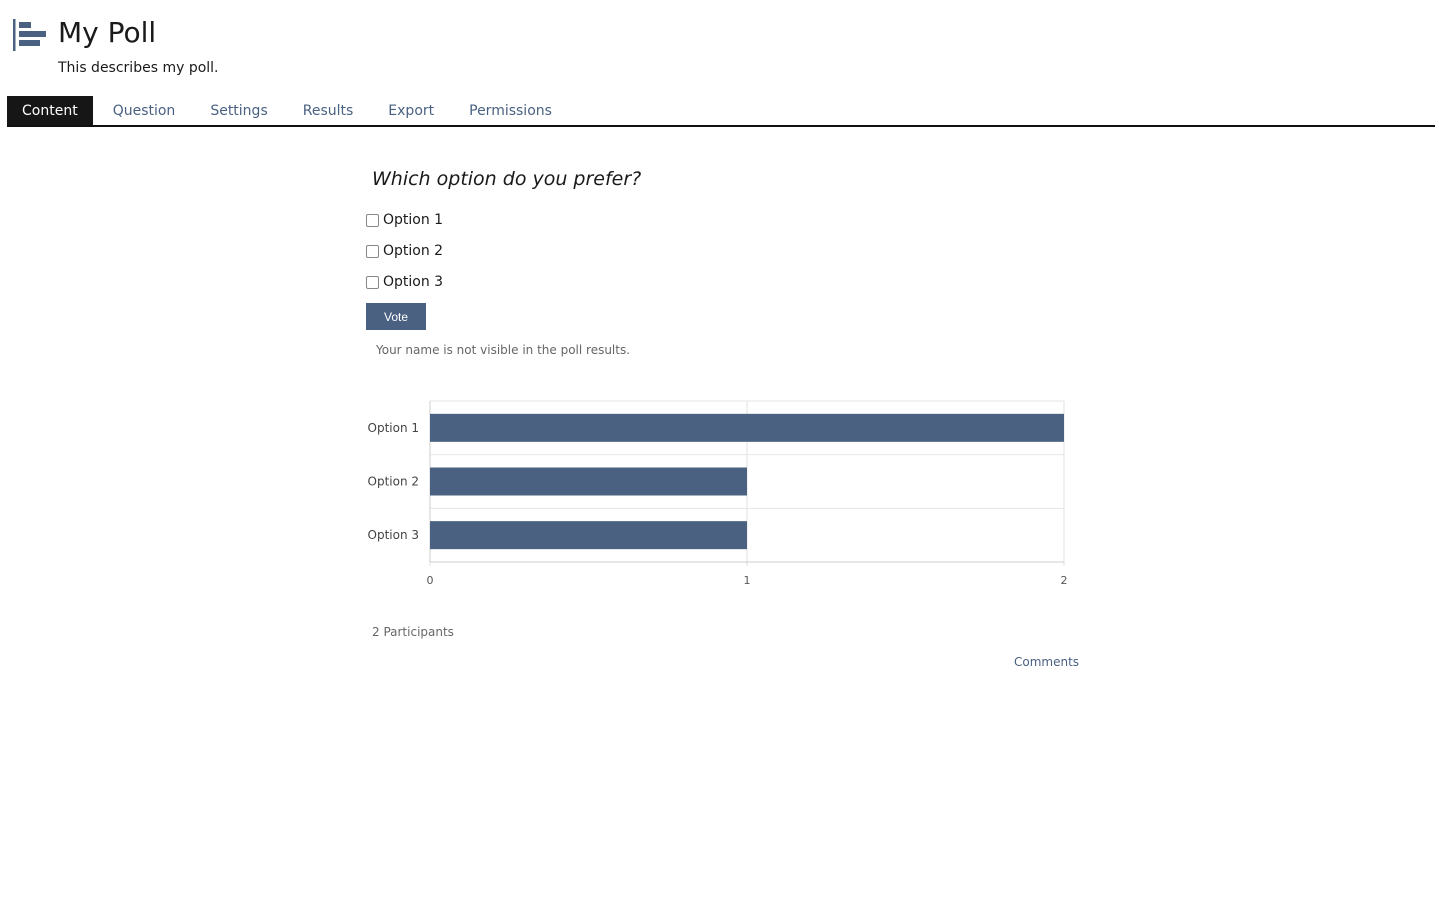 This screenshot has height=903, width=1439. Describe the element at coordinates (411, 111) in the screenshot. I see `tab-export: Export` at that location.